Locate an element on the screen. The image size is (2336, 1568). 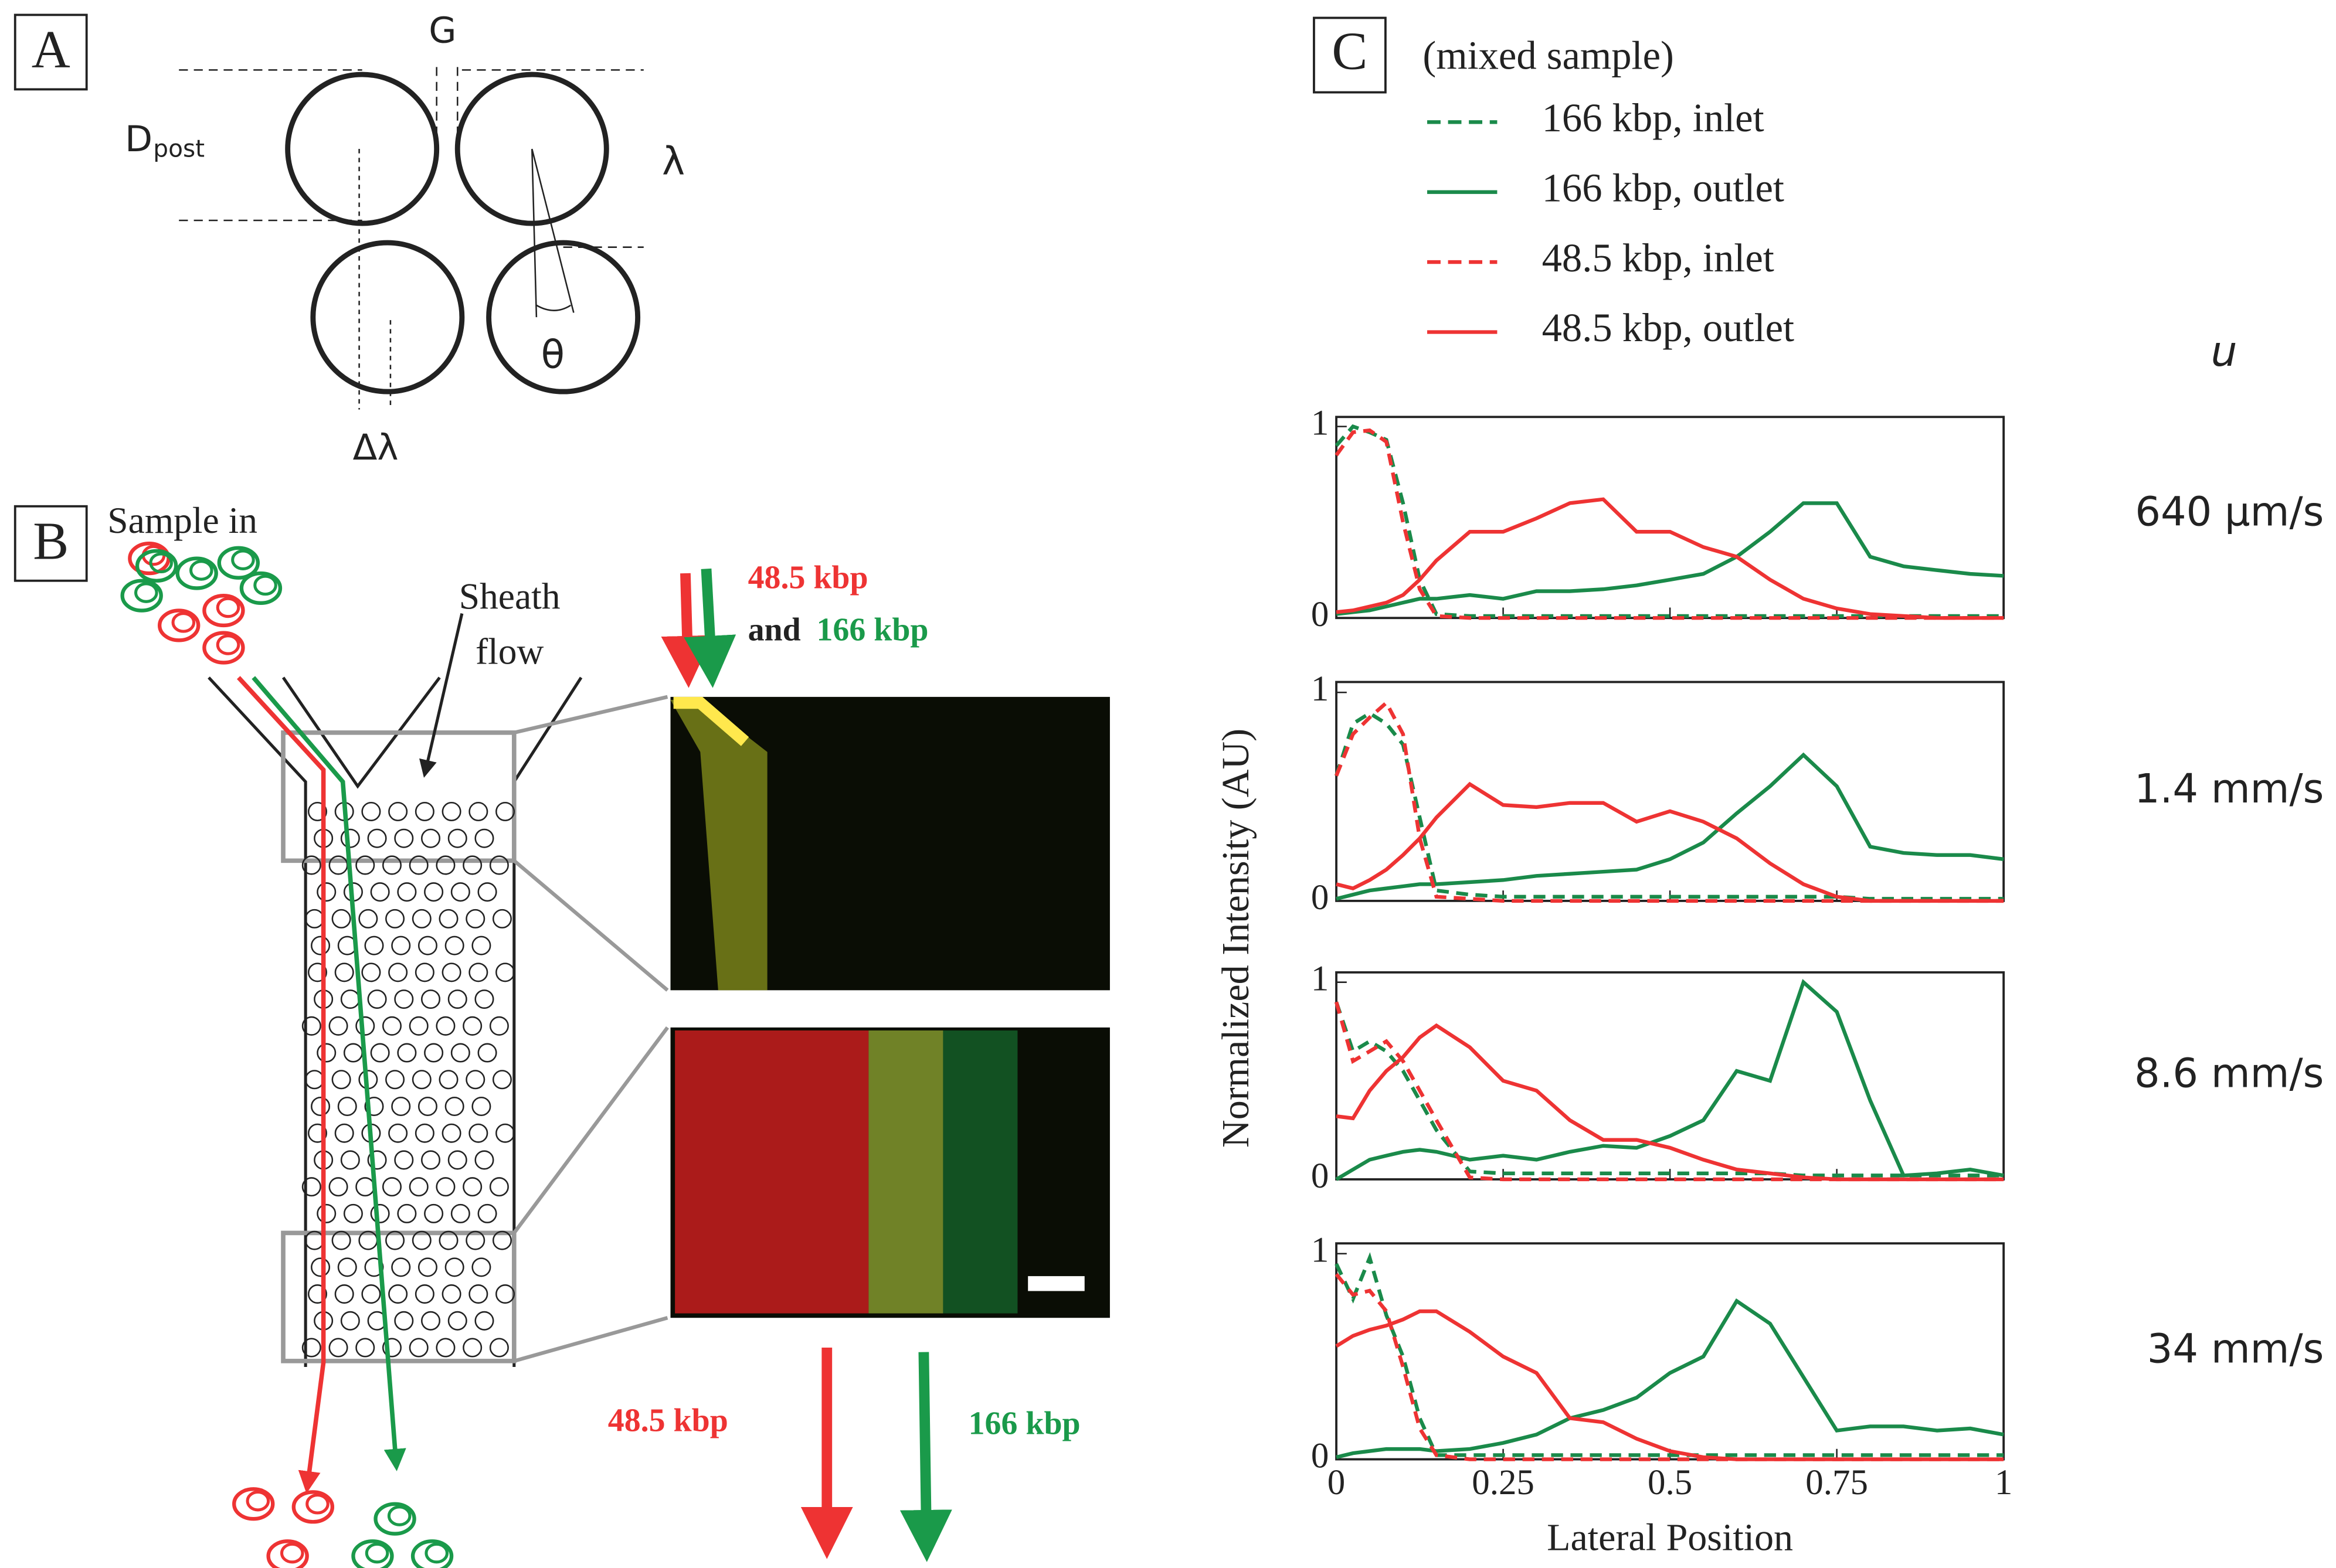
legend-label: 166 kbp, inlet is located at coordinates (1653, 118).